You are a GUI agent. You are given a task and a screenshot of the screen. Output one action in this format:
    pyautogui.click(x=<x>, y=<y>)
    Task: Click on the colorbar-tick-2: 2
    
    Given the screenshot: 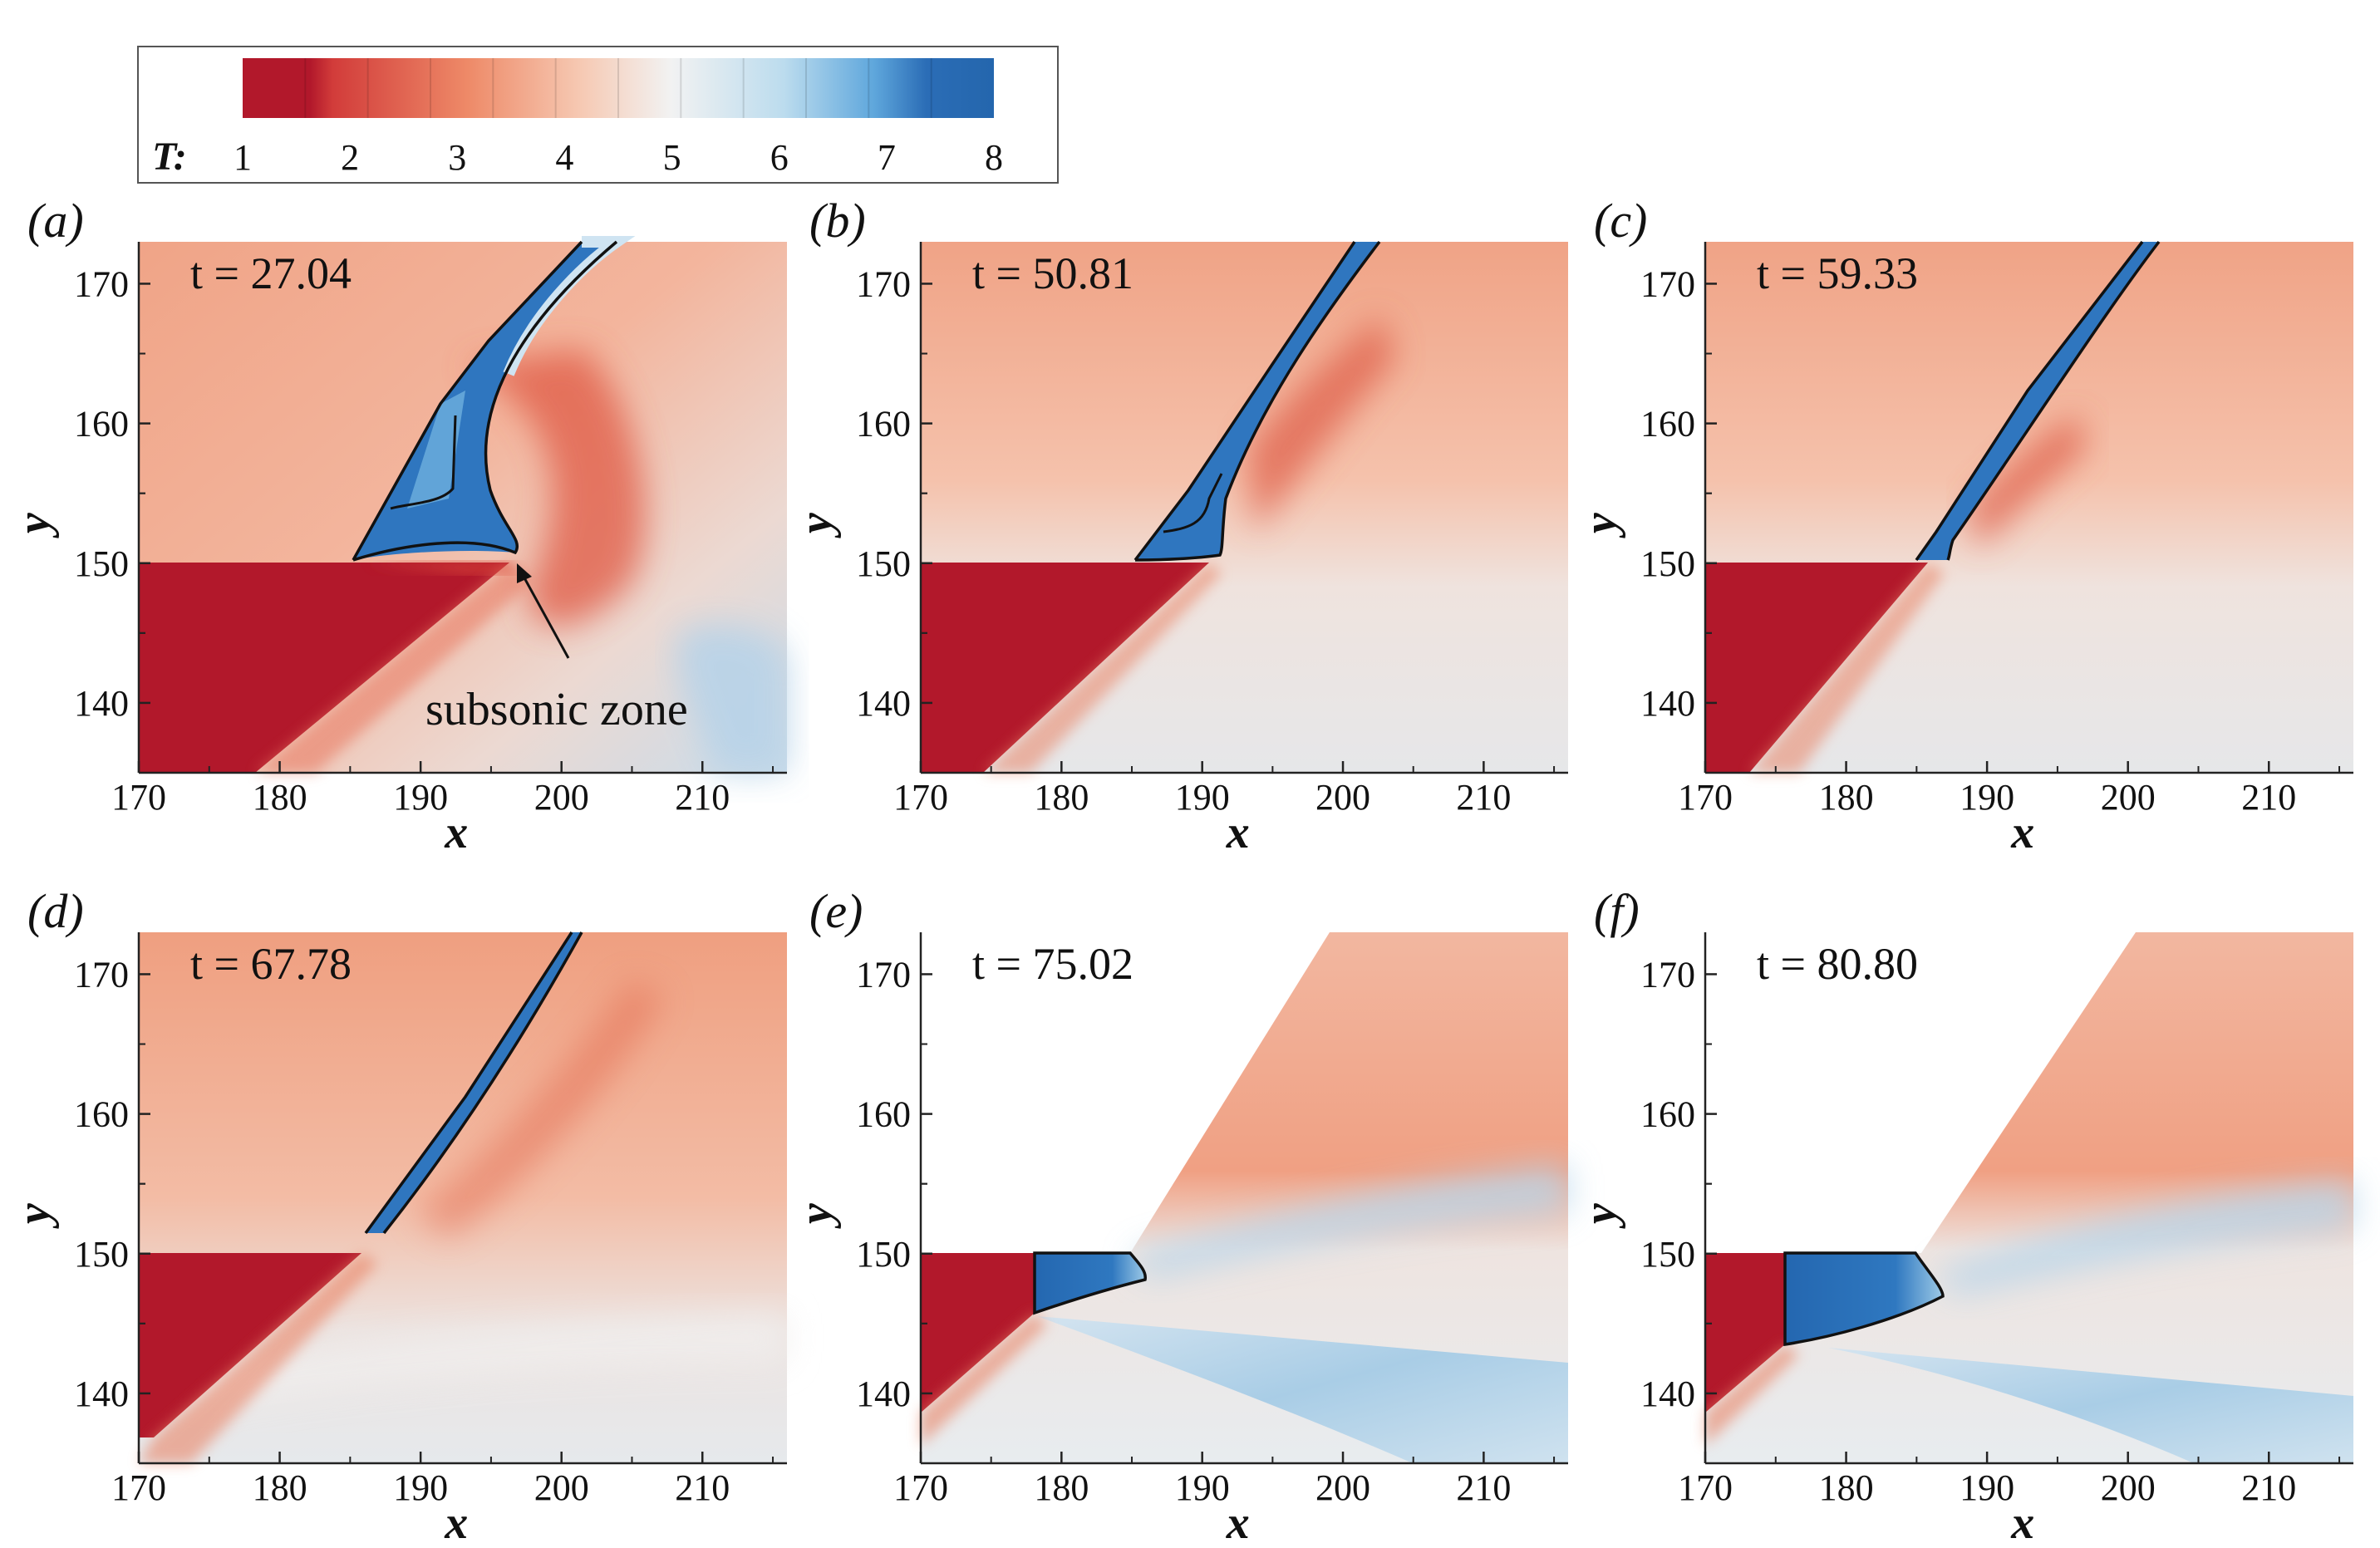 What is the action you would take?
    pyautogui.click(x=350, y=157)
    